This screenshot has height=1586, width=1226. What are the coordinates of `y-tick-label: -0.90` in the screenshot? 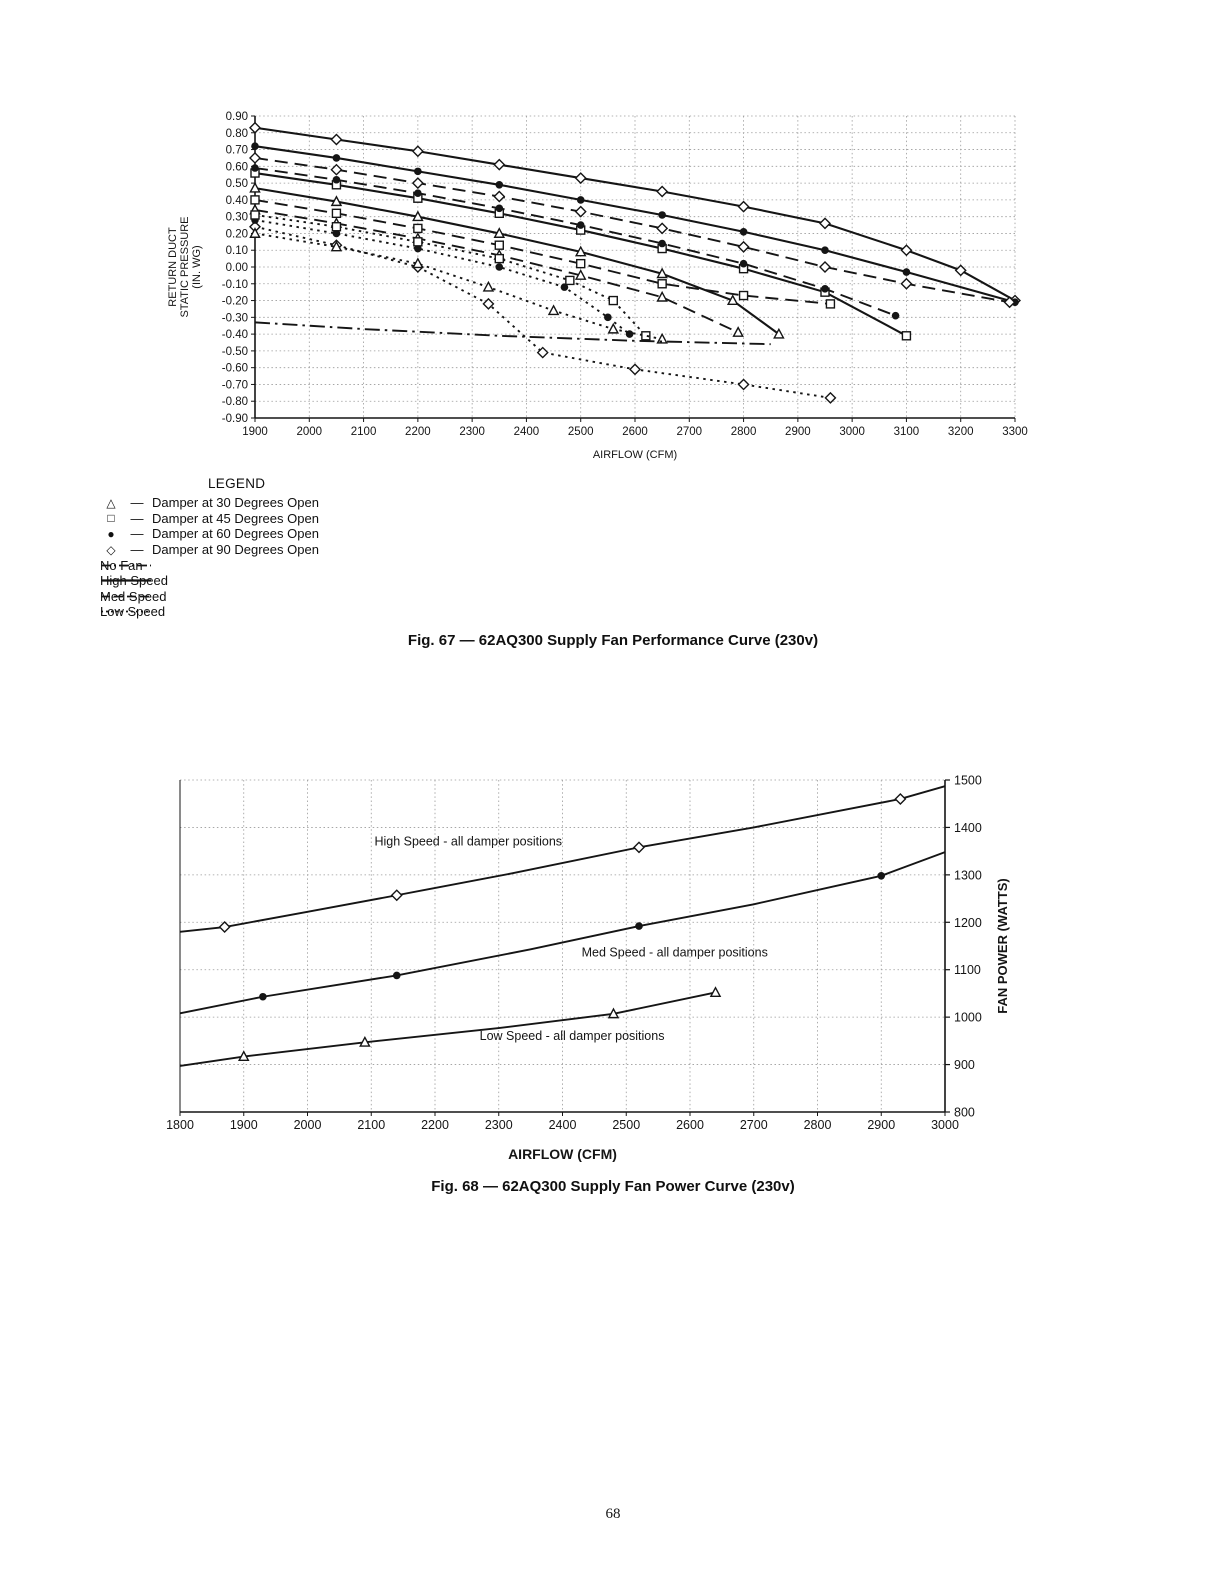 It's located at (235, 419).